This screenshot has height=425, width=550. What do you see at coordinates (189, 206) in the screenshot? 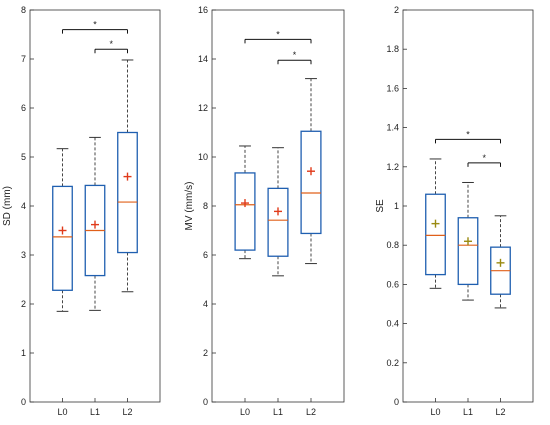
I see `y-axis-label: MV (mm/s)` at bounding box center [189, 206].